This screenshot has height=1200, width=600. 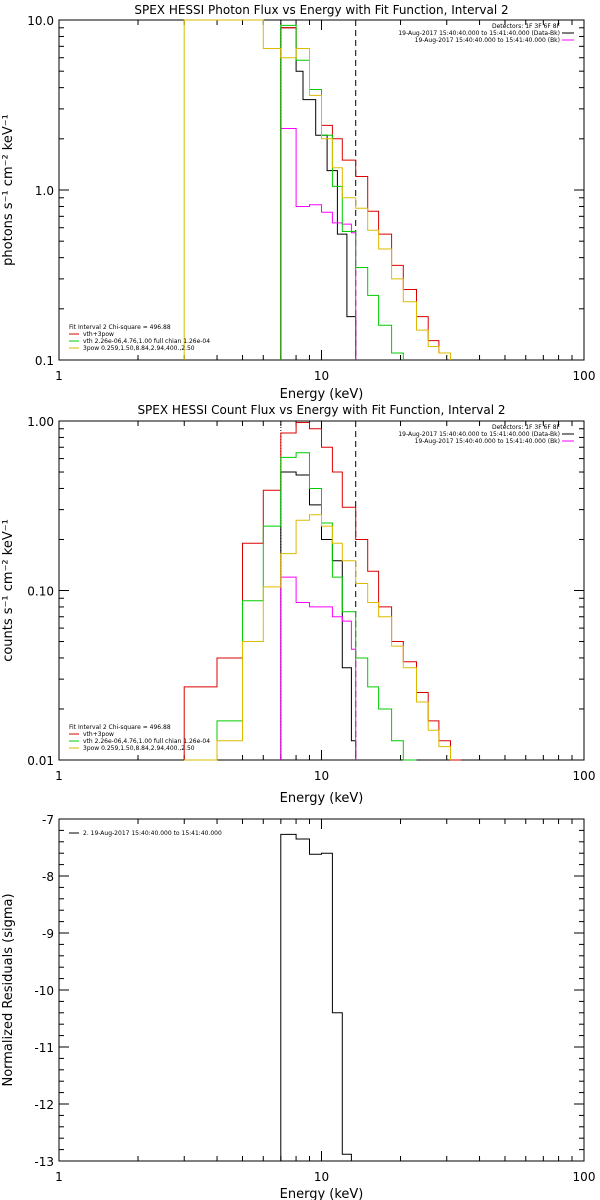 I want to click on y-tick-label: -11, so click(x=44, y=1048).